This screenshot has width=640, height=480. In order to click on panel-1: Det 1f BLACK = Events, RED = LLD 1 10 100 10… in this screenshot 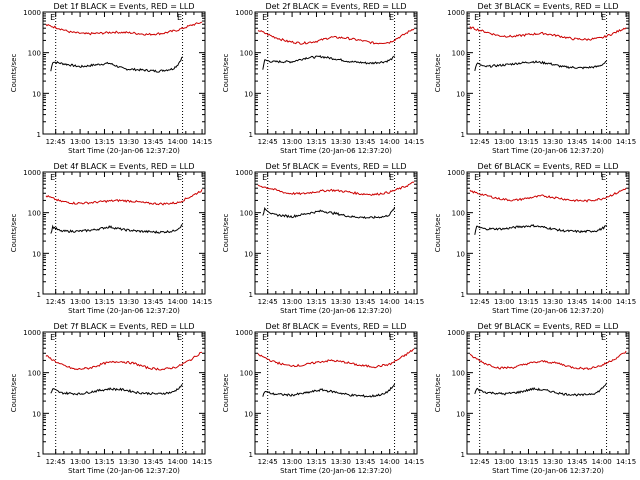, I will do `click(111, 78)`.